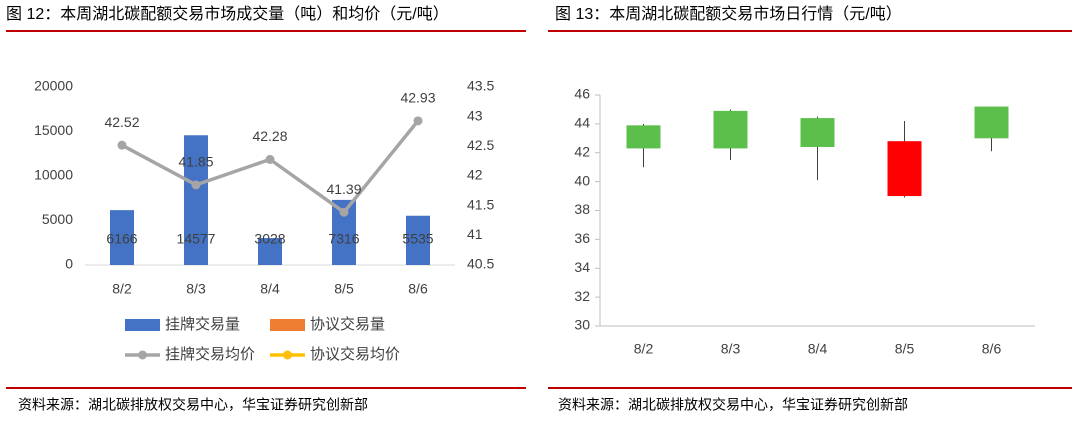 The height and width of the screenshot is (425, 1079). What do you see at coordinates (582, 180) in the screenshot?
I see `y-tick-label: 40` at bounding box center [582, 180].